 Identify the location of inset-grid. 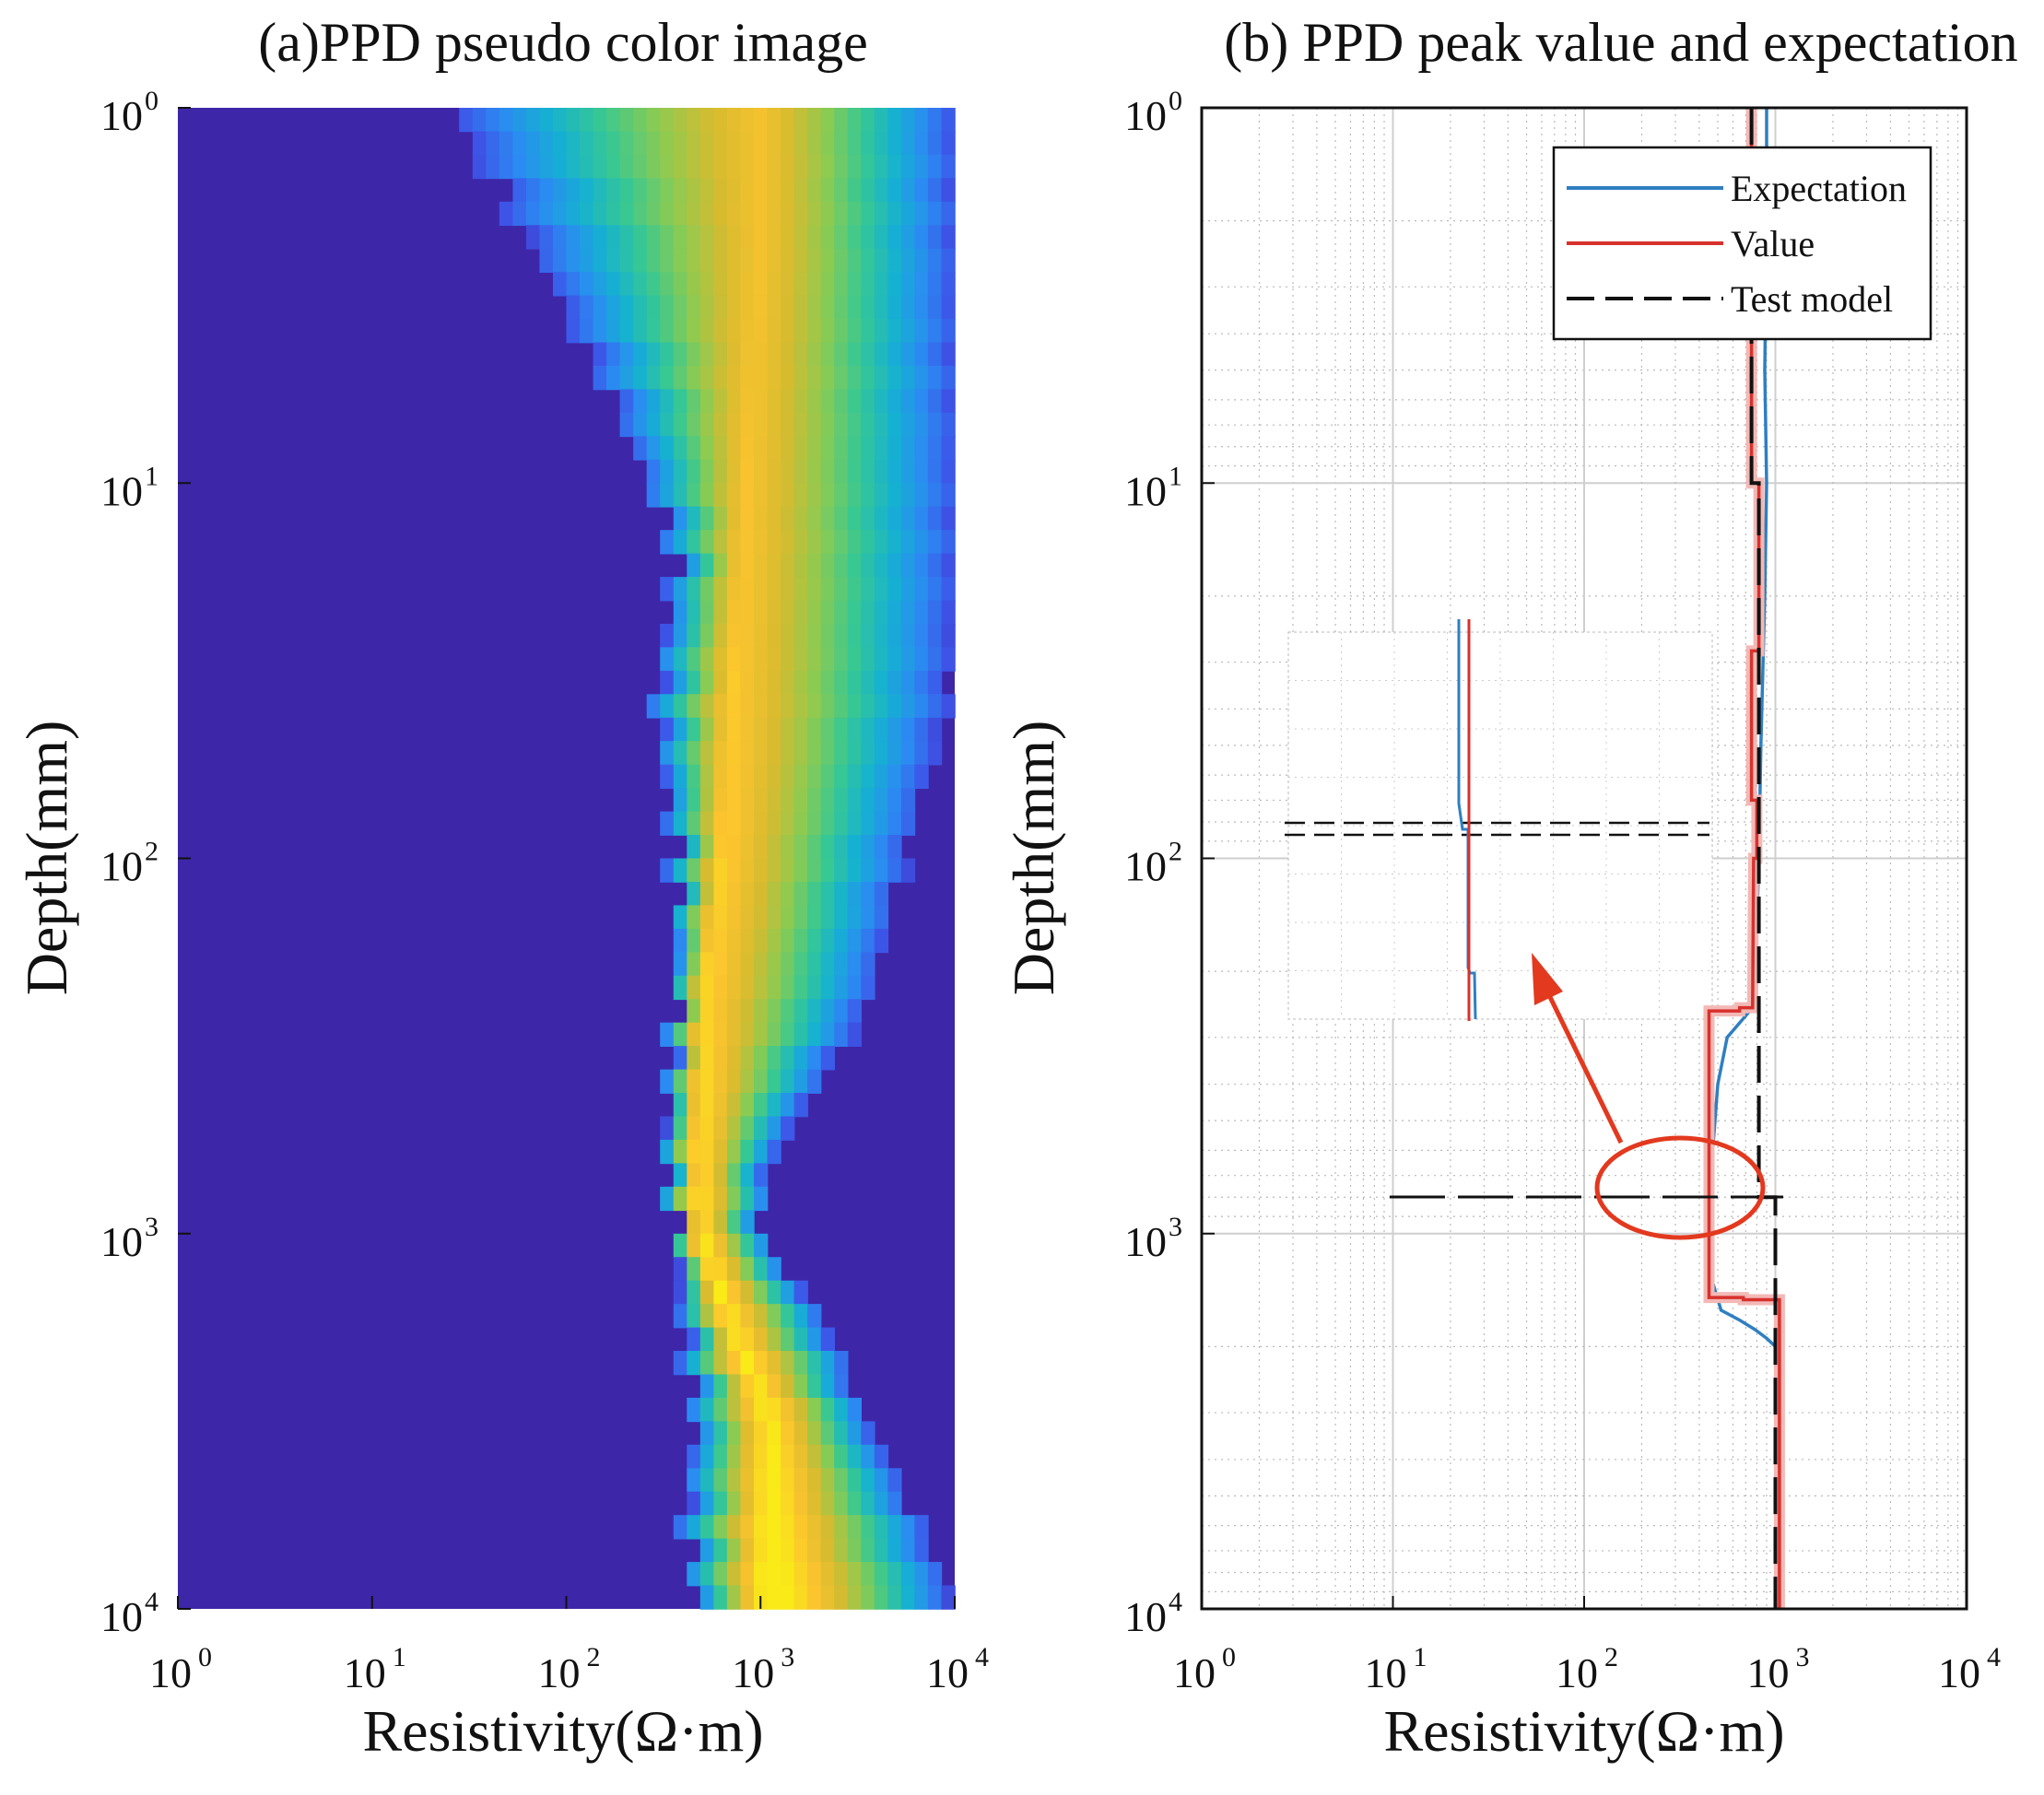
(1500, 825).